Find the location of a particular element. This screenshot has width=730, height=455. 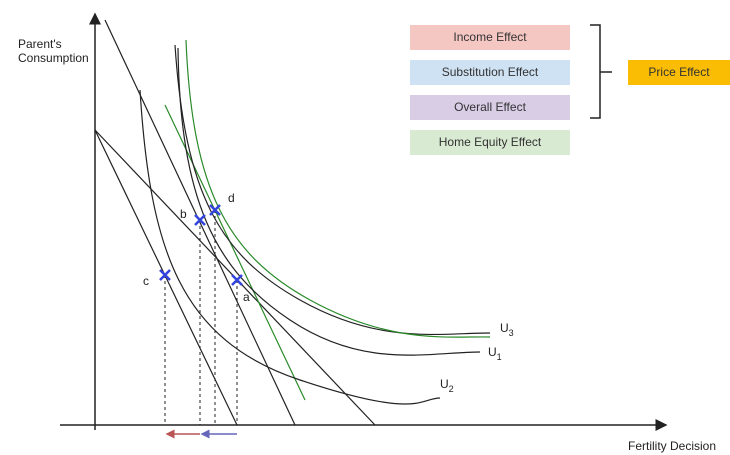

green-budget-line is located at coordinates (235, 252).